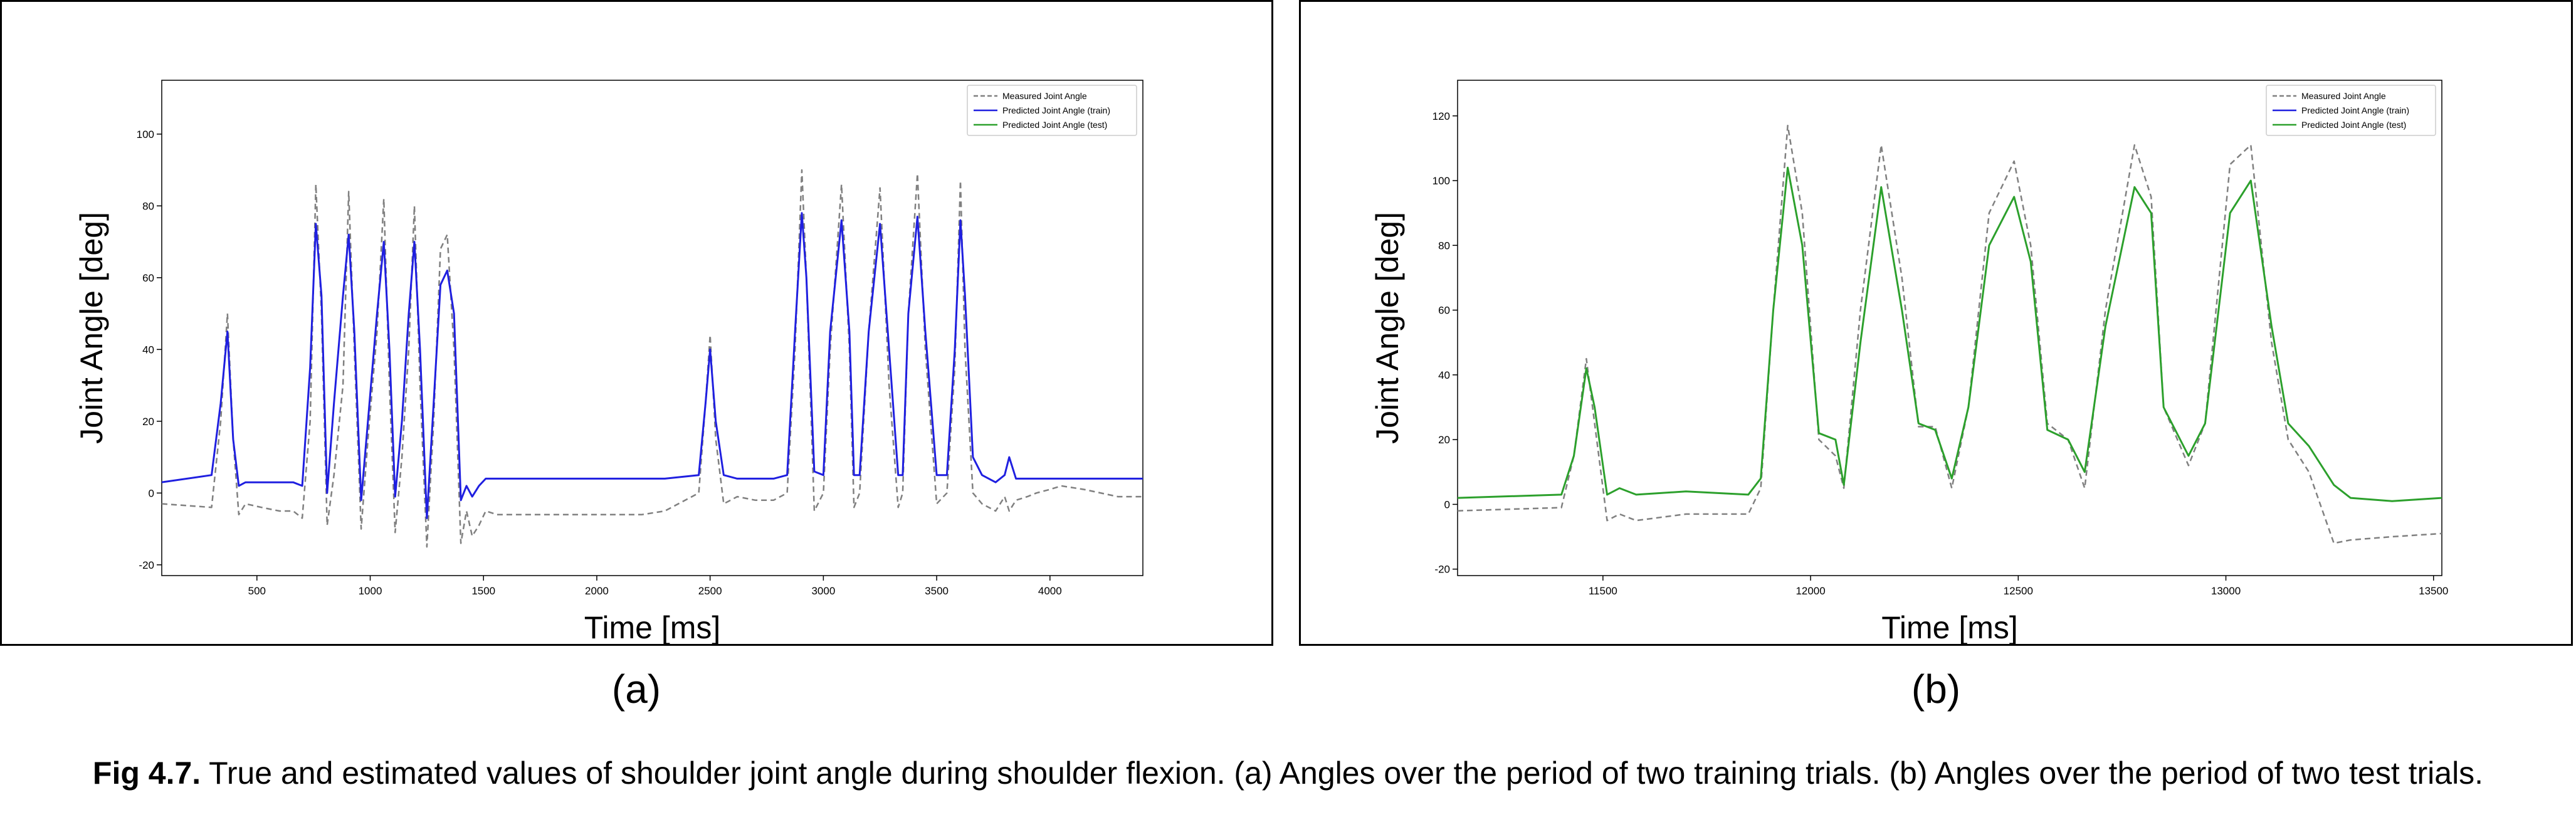 The image size is (2576, 822). Describe the element at coordinates (1441, 116) in the screenshot. I see `y-tick-label: 120` at that location.